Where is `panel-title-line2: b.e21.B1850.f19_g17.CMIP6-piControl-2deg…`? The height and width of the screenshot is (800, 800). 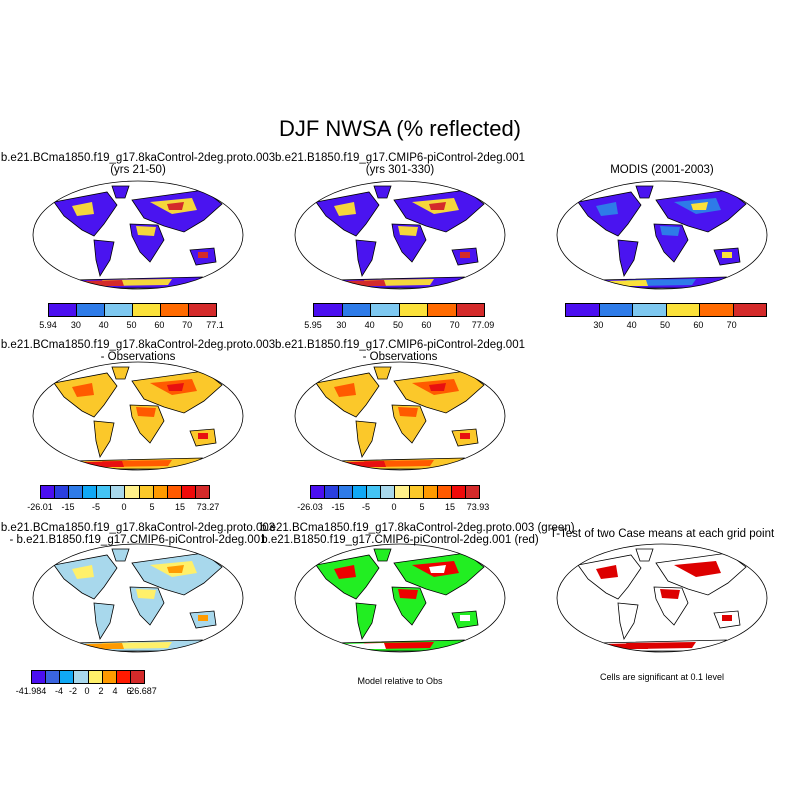 panel-title-line2: b.e21.B1850.f19_g17.CMIP6-piControl-2deg… is located at coordinates (400, 540).